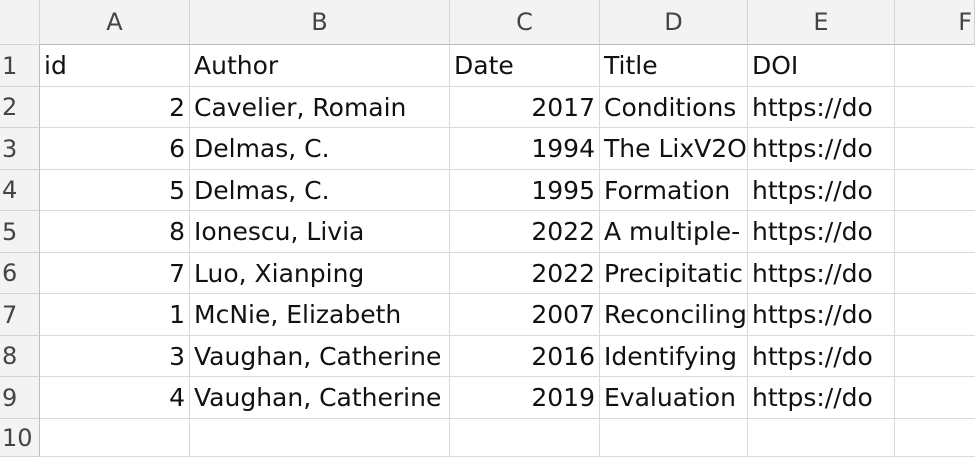 The width and height of the screenshot is (975, 457). What do you see at coordinates (525, 190) in the screenshot?
I see `cell-c4: 1995` at bounding box center [525, 190].